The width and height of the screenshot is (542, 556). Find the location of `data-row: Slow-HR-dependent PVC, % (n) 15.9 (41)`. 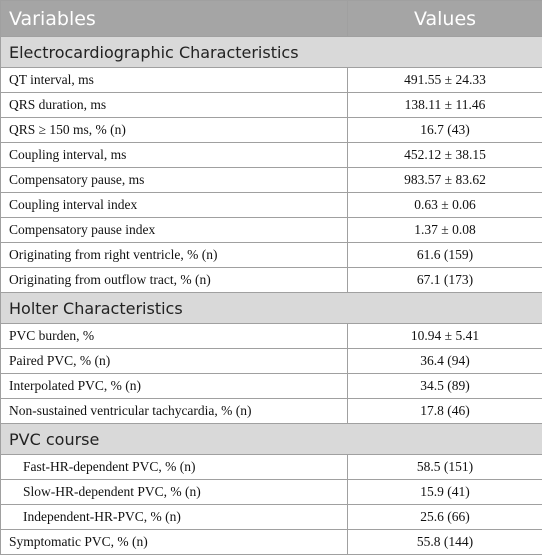

data-row: Slow-HR-dependent PVC, % (n) 15.9 (41) is located at coordinates (271, 492).